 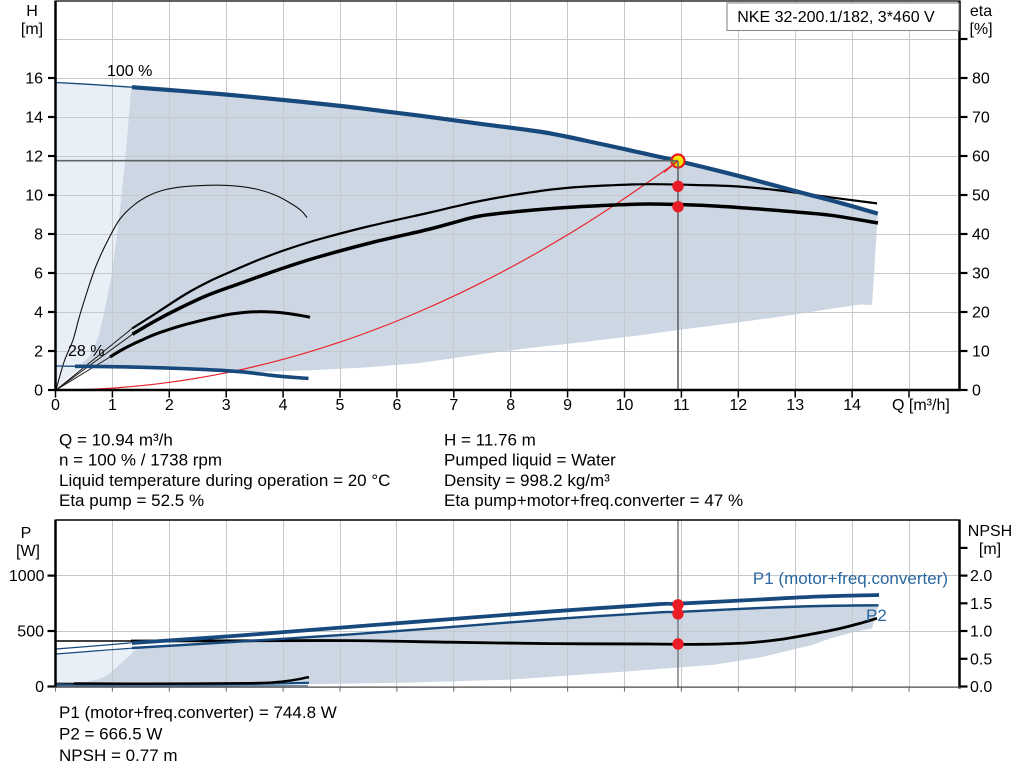 I want to click on svg-text: 60, so click(x=981, y=157).